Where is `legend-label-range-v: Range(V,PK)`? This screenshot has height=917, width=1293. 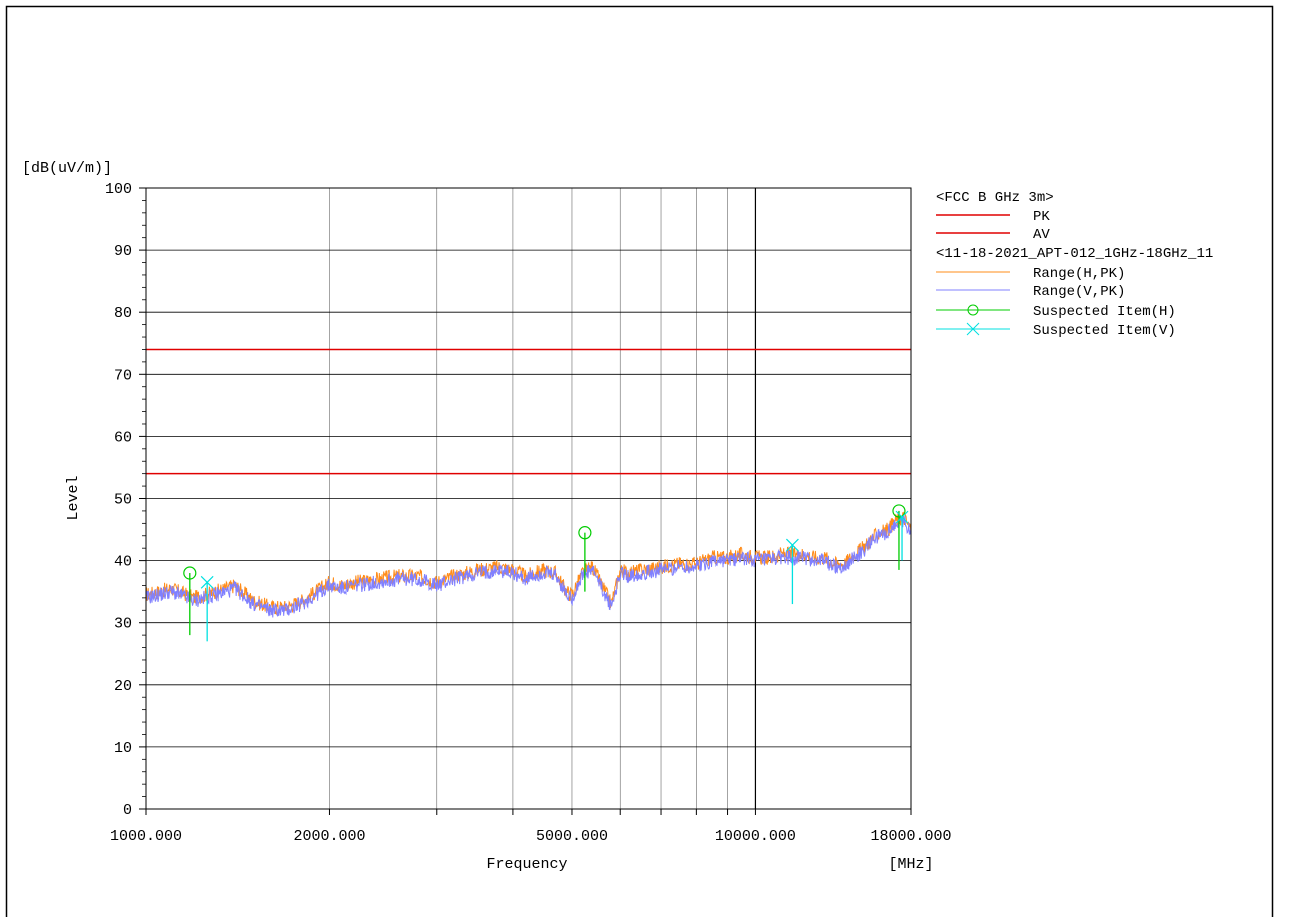
legend-label-range-v: Range(V,PK) is located at coordinates (1079, 292).